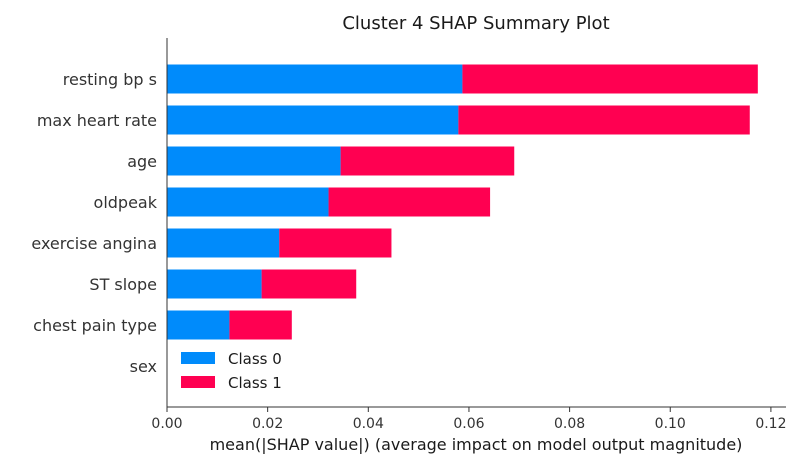 This screenshot has width=800, height=470. Describe the element at coordinates (166, 424) in the screenshot. I see `x-tick-label: 0.00` at that location.